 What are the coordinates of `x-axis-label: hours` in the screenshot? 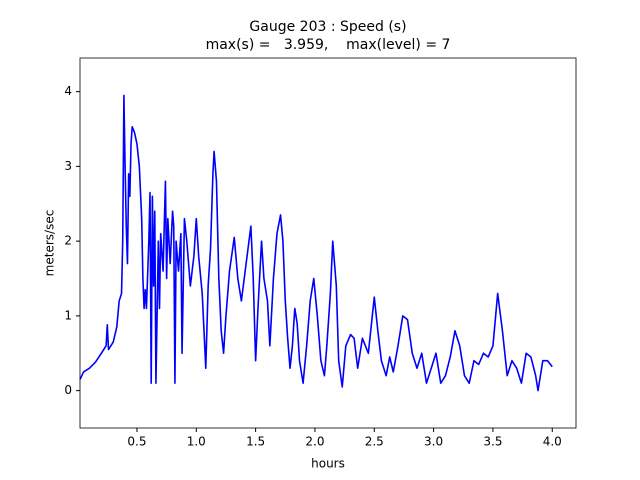 It's located at (328, 464).